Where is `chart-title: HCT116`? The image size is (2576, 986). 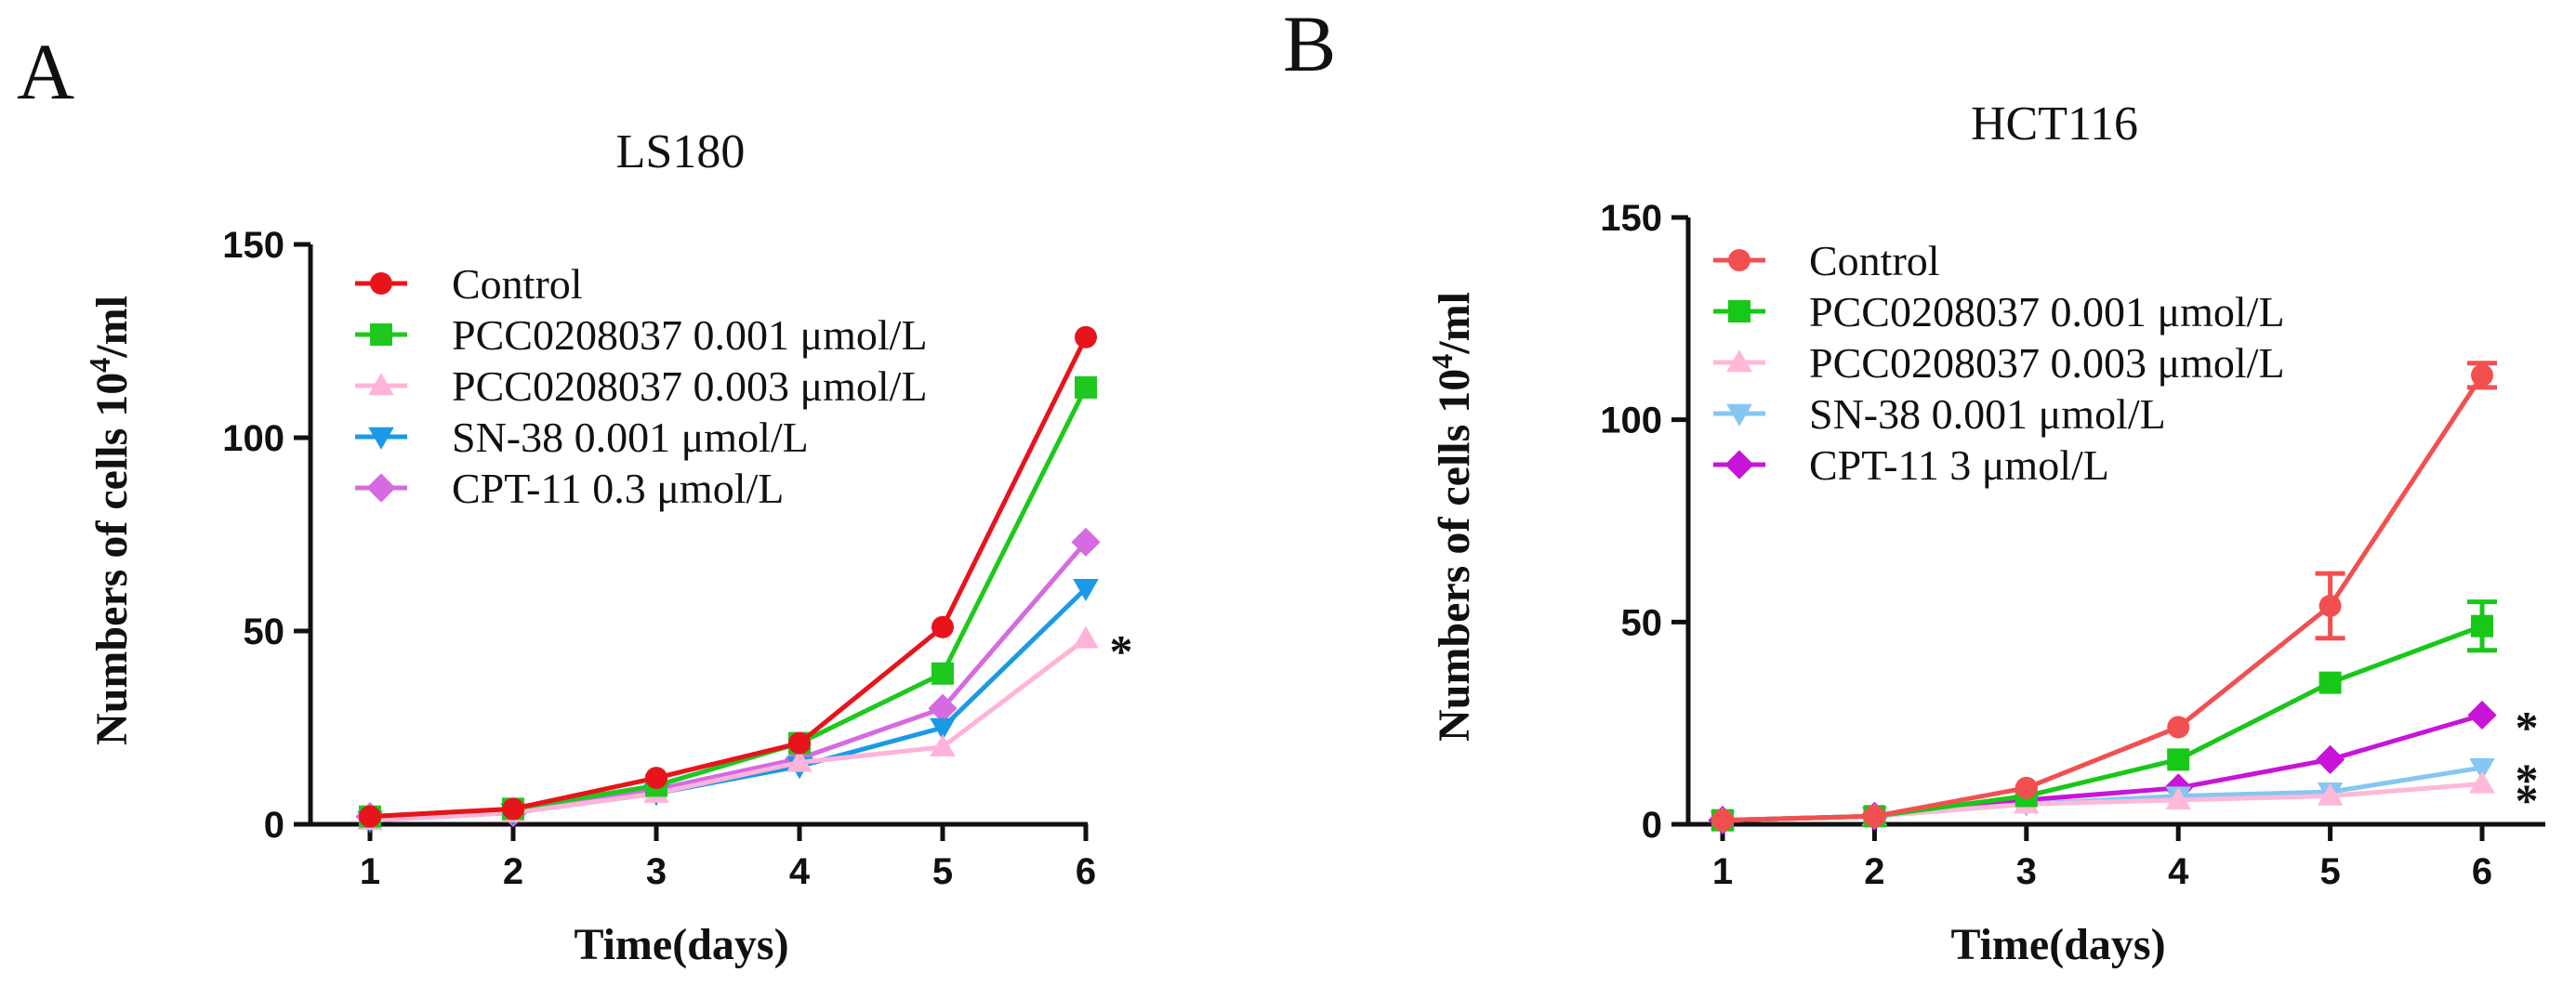
chart-title: HCT116 is located at coordinates (2054, 124).